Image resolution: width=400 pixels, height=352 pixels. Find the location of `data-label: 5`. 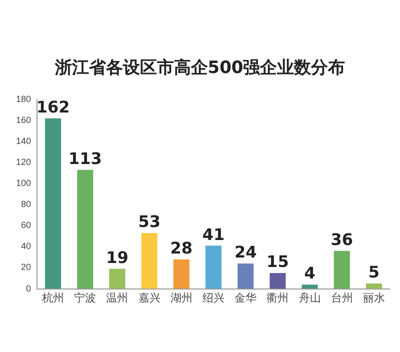

data-label: 5 is located at coordinates (374, 272).